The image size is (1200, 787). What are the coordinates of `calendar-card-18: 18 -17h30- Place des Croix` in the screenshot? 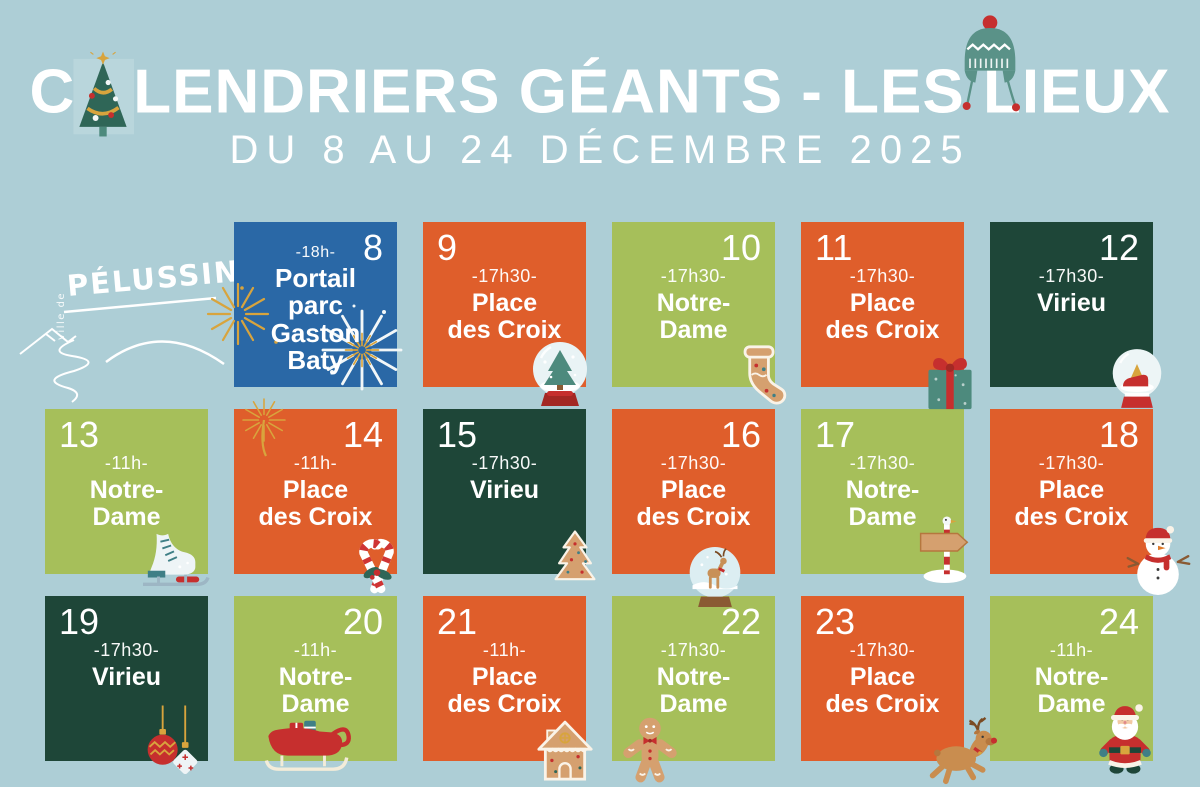 It's located at (1090, 502).